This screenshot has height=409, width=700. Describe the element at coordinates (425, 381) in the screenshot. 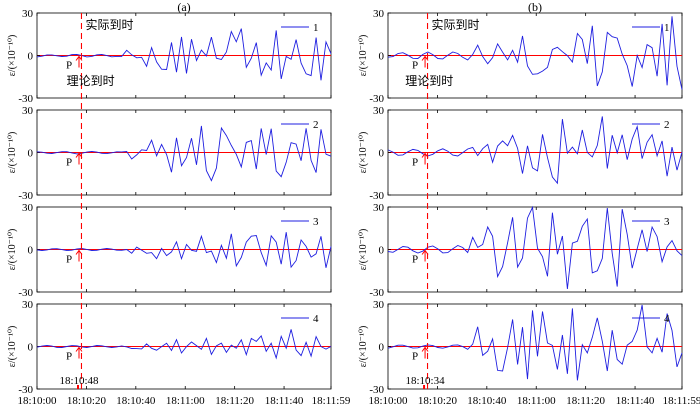

I see `arrival-time-label: 18:10:34` at that location.